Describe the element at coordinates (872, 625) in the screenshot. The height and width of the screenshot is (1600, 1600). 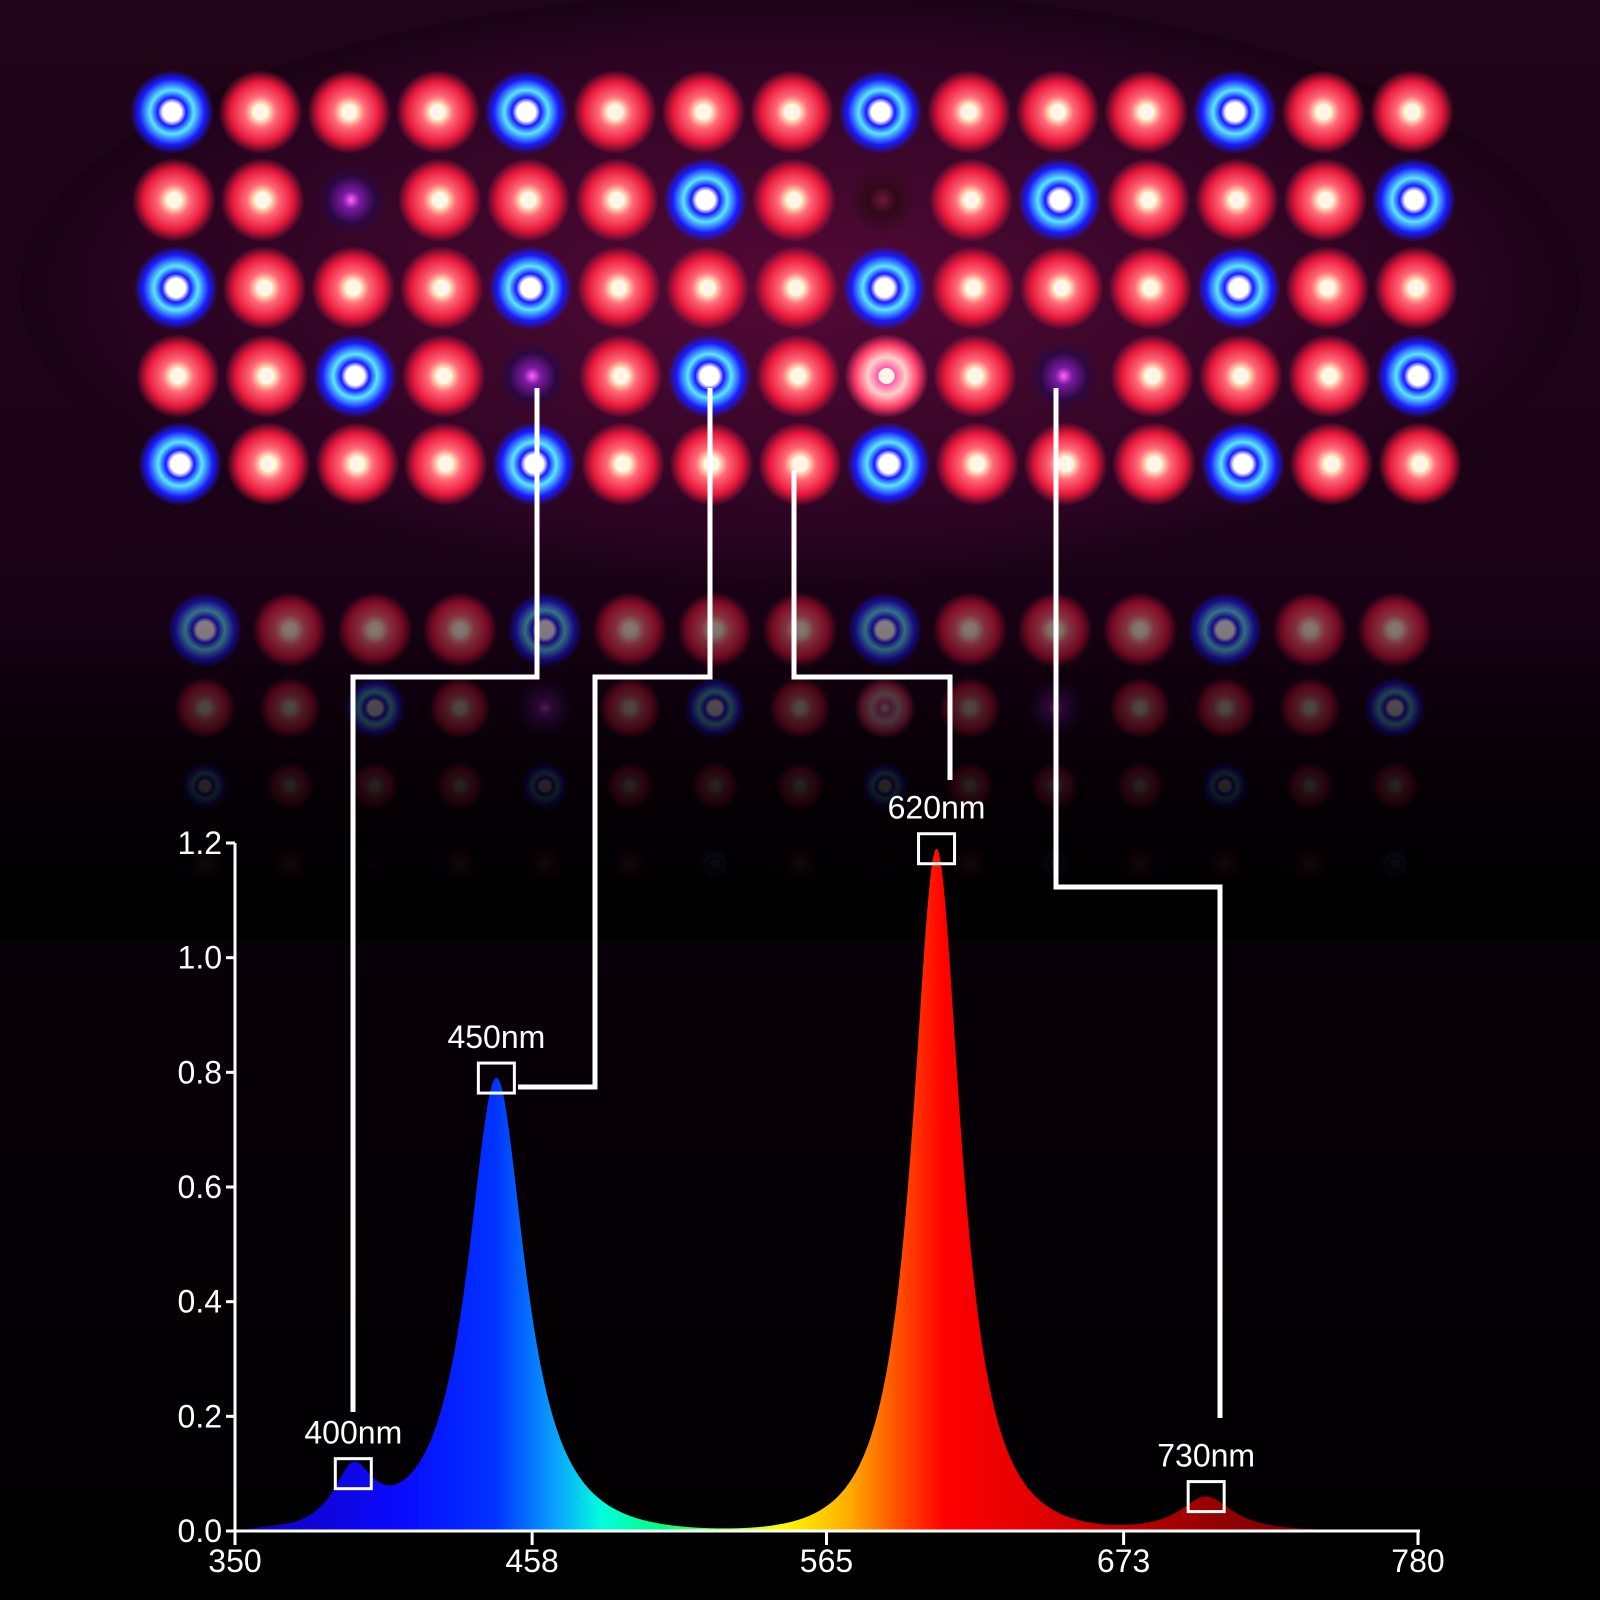
I see `leader-line-620nm` at that location.